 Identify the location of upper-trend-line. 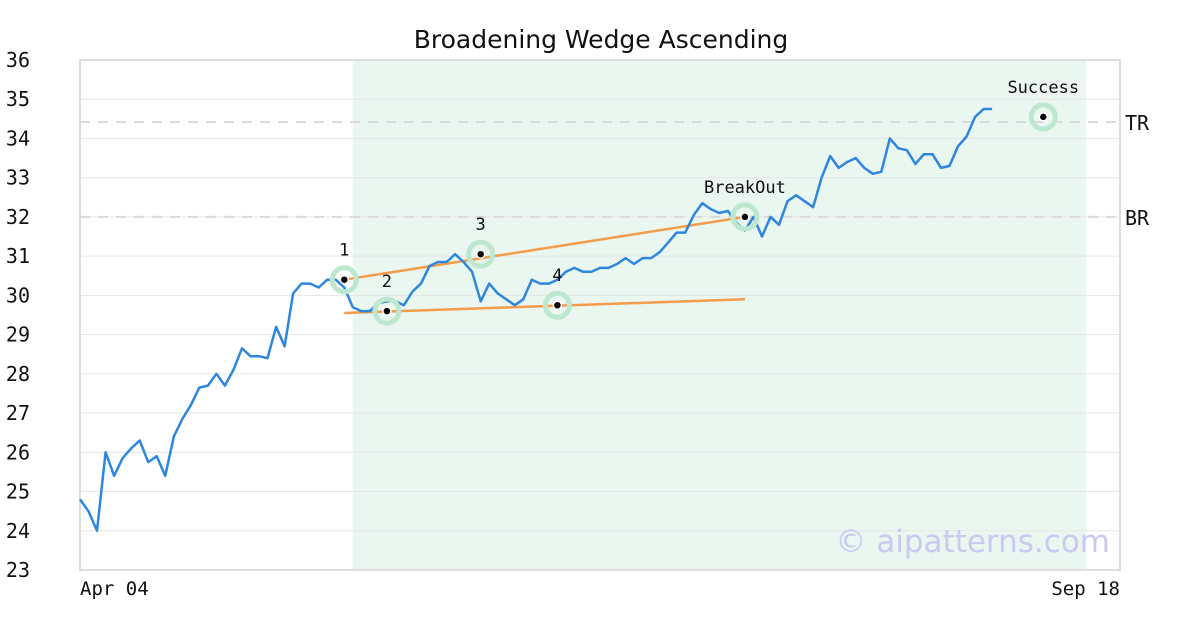
(545, 248).